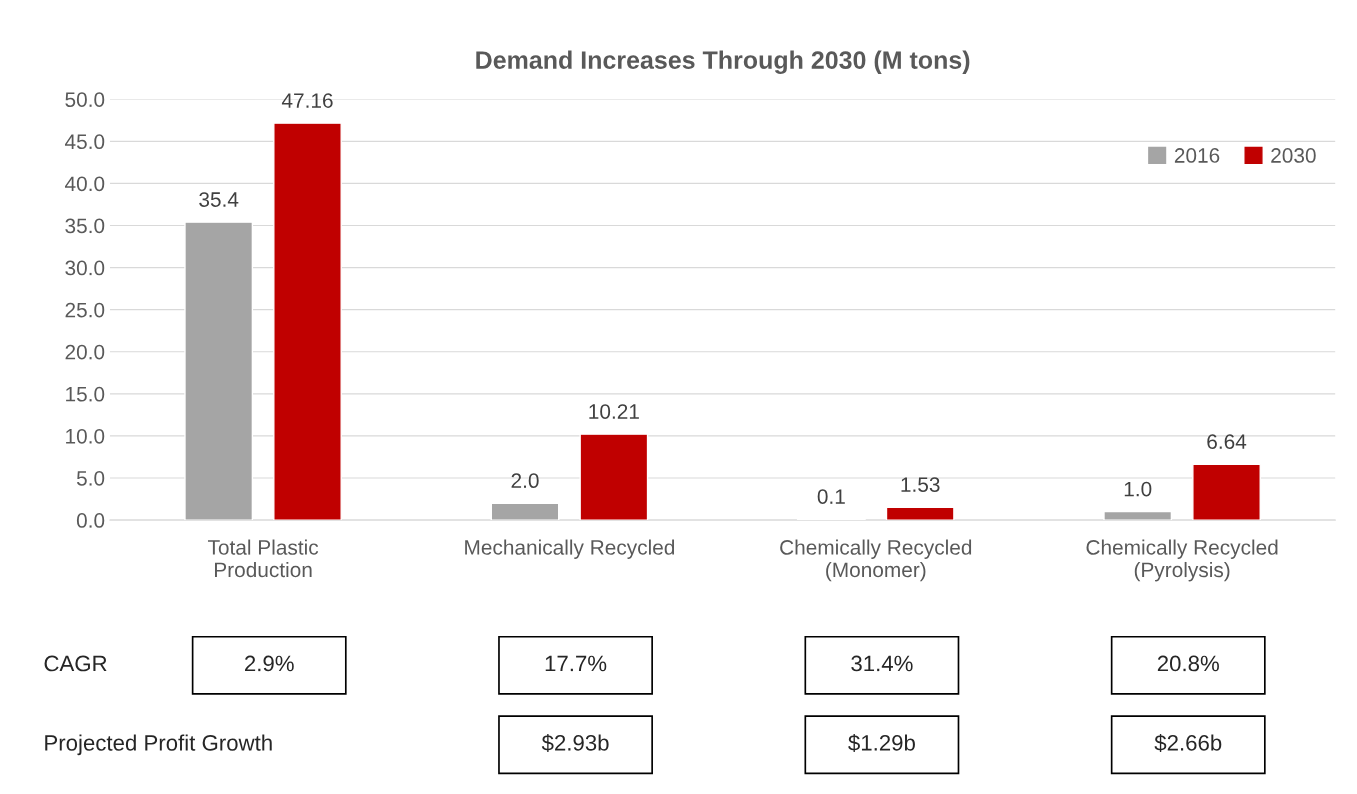 The height and width of the screenshot is (794, 1357). I want to click on data-label: 1.53, so click(920, 484).